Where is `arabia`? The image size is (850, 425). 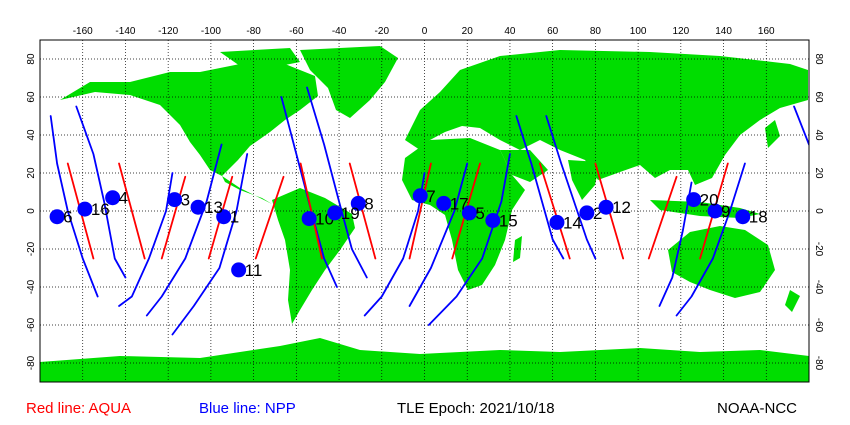
arabia is located at coordinates (524, 166).